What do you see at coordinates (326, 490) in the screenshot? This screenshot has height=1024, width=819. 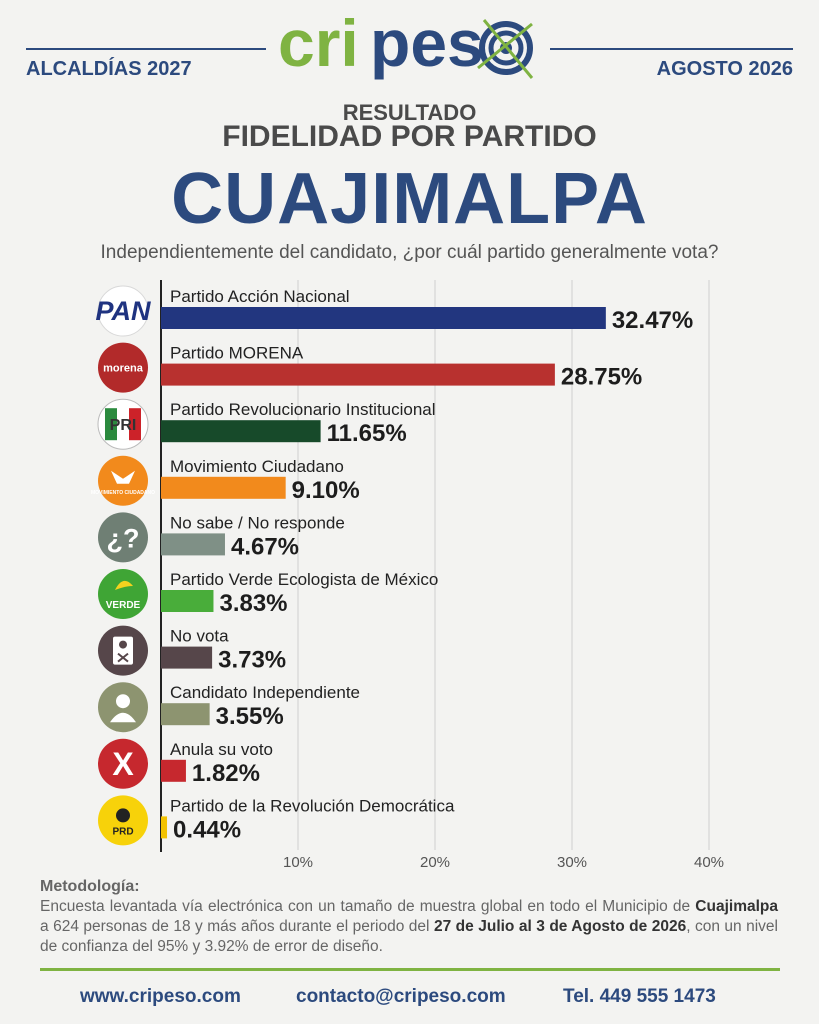 I see `value-label: 9.10%` at bounding box center [326, 490].